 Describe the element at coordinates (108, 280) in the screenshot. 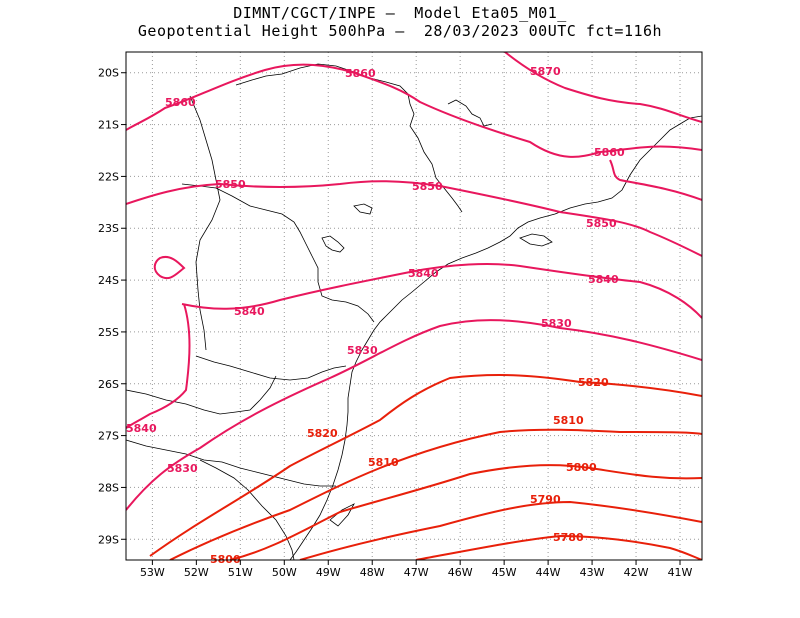

I see `lat-tick-label: 24S` at that location.